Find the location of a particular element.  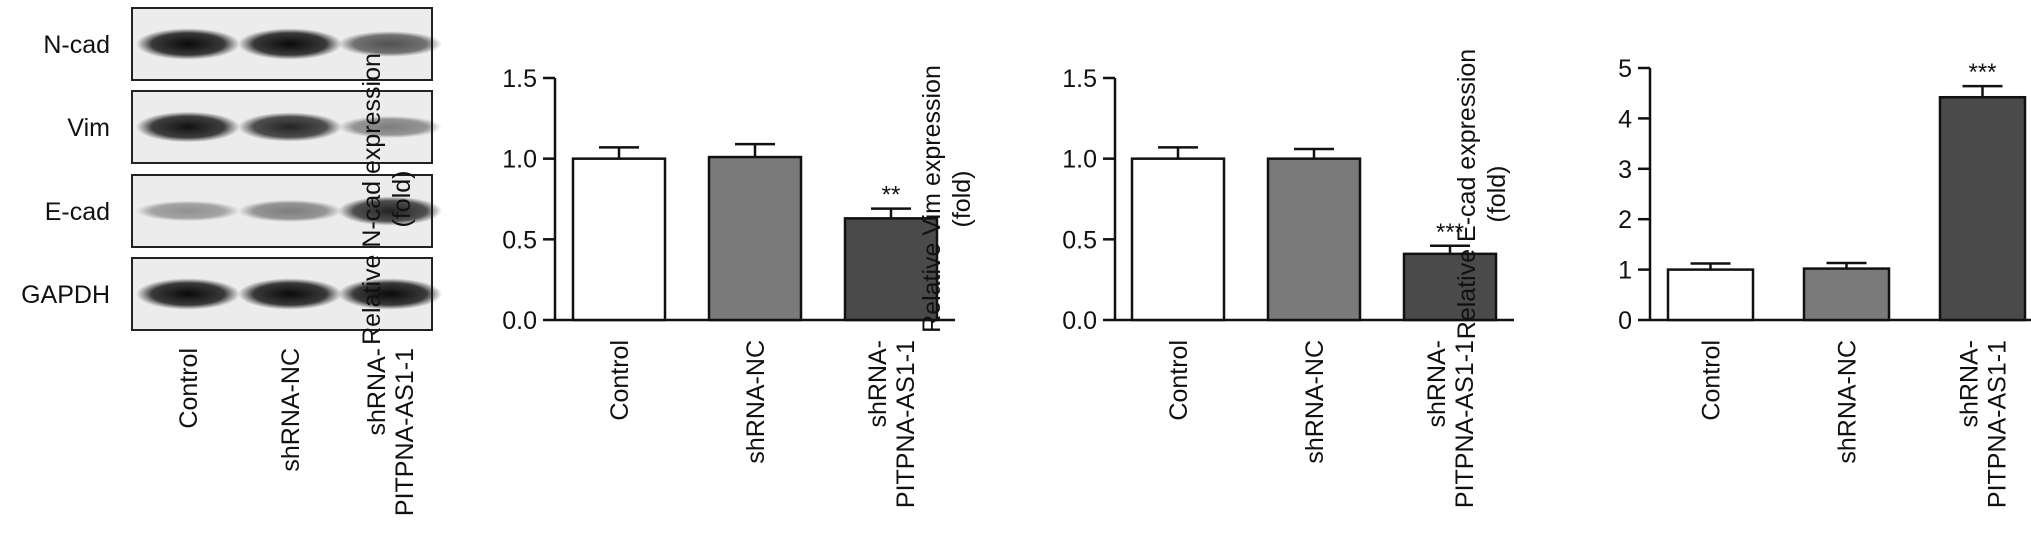

y-axis-label: Relative N-cad expression (fold) is located at coordinates (387, 199).